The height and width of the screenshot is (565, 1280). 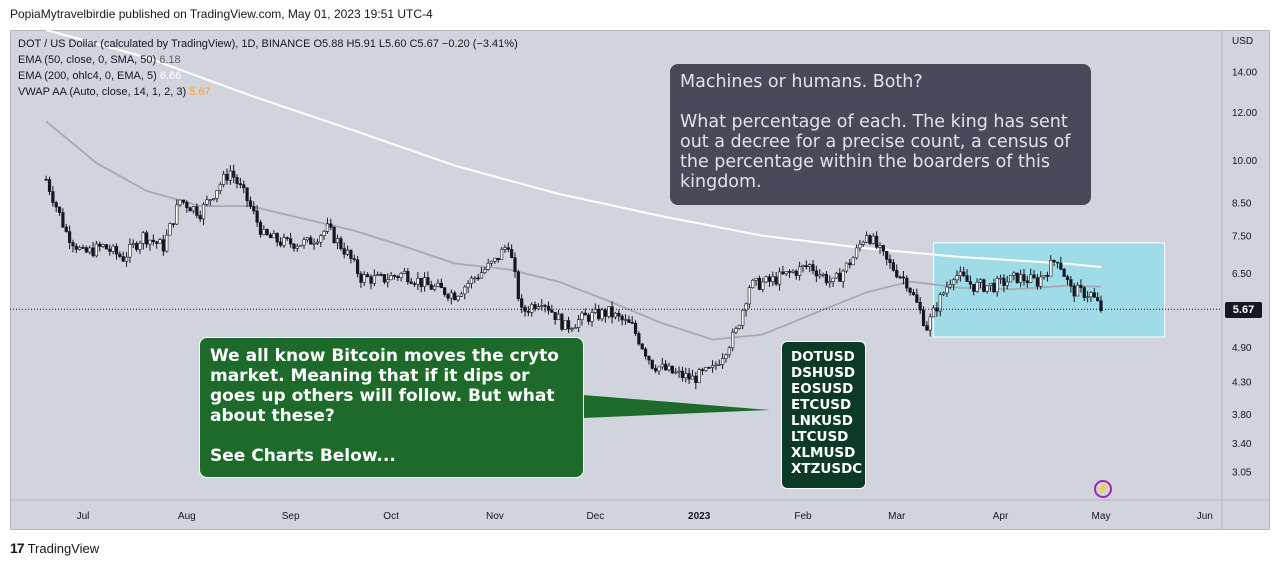 I want to click on legend-ema200-value: 6.66, so click(x=170, y=76).